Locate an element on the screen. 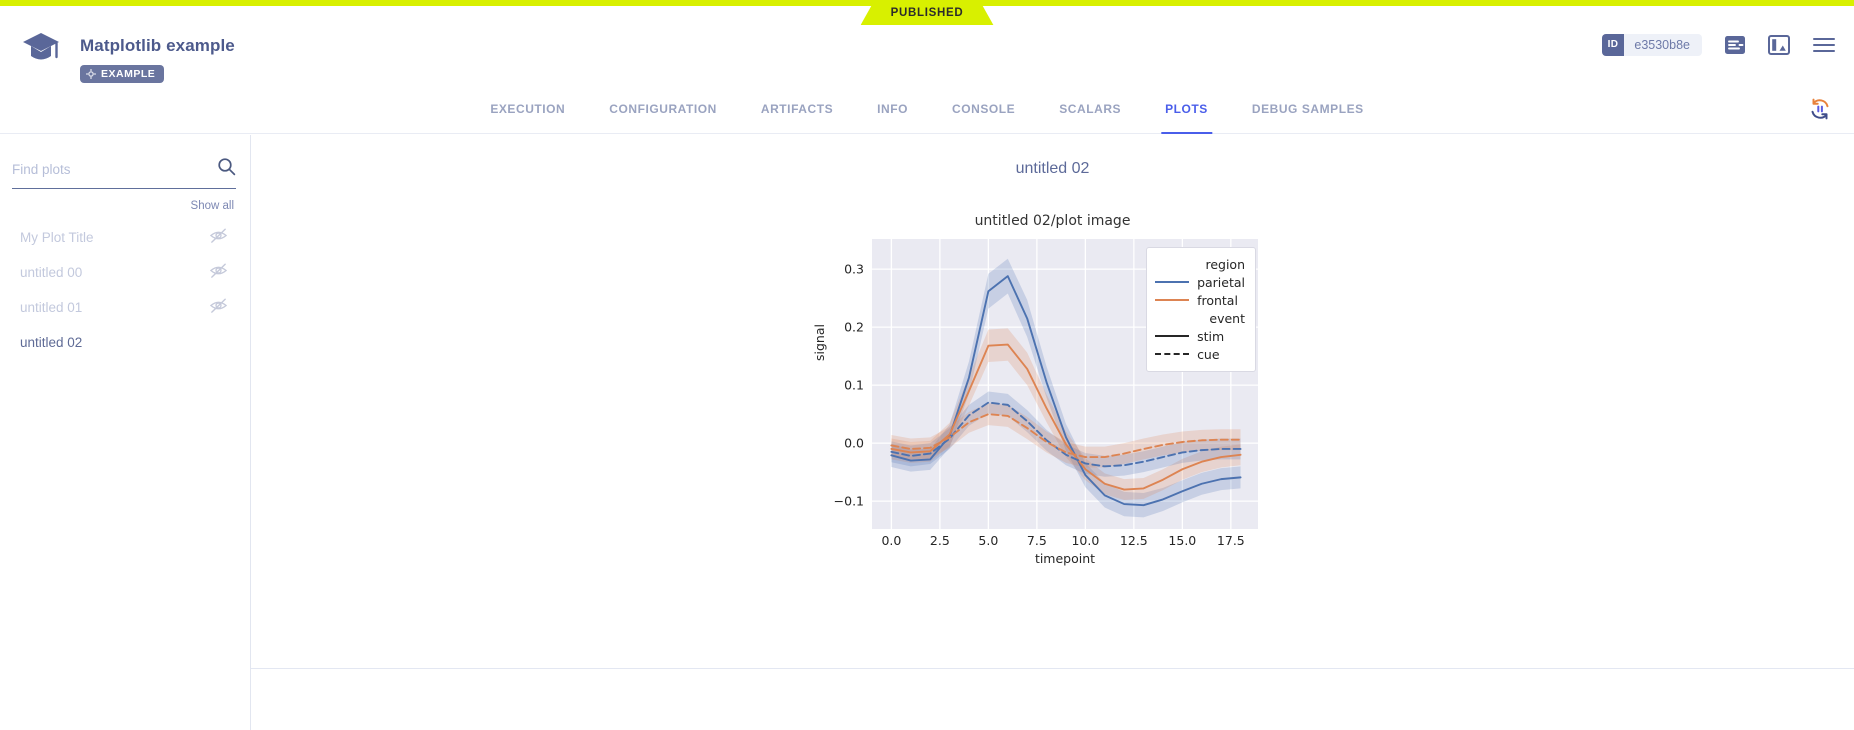 Image resolution: width=1854 pixels, height=730 pixels. legend-swatch-cue is located at coordinates (1172, 354).